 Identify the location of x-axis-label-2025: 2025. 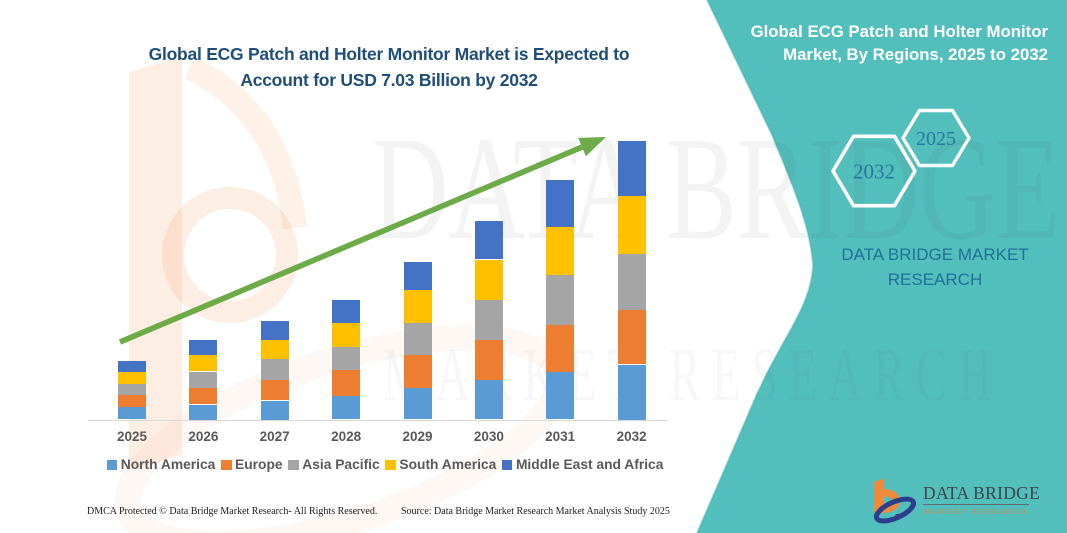
(132, 436).